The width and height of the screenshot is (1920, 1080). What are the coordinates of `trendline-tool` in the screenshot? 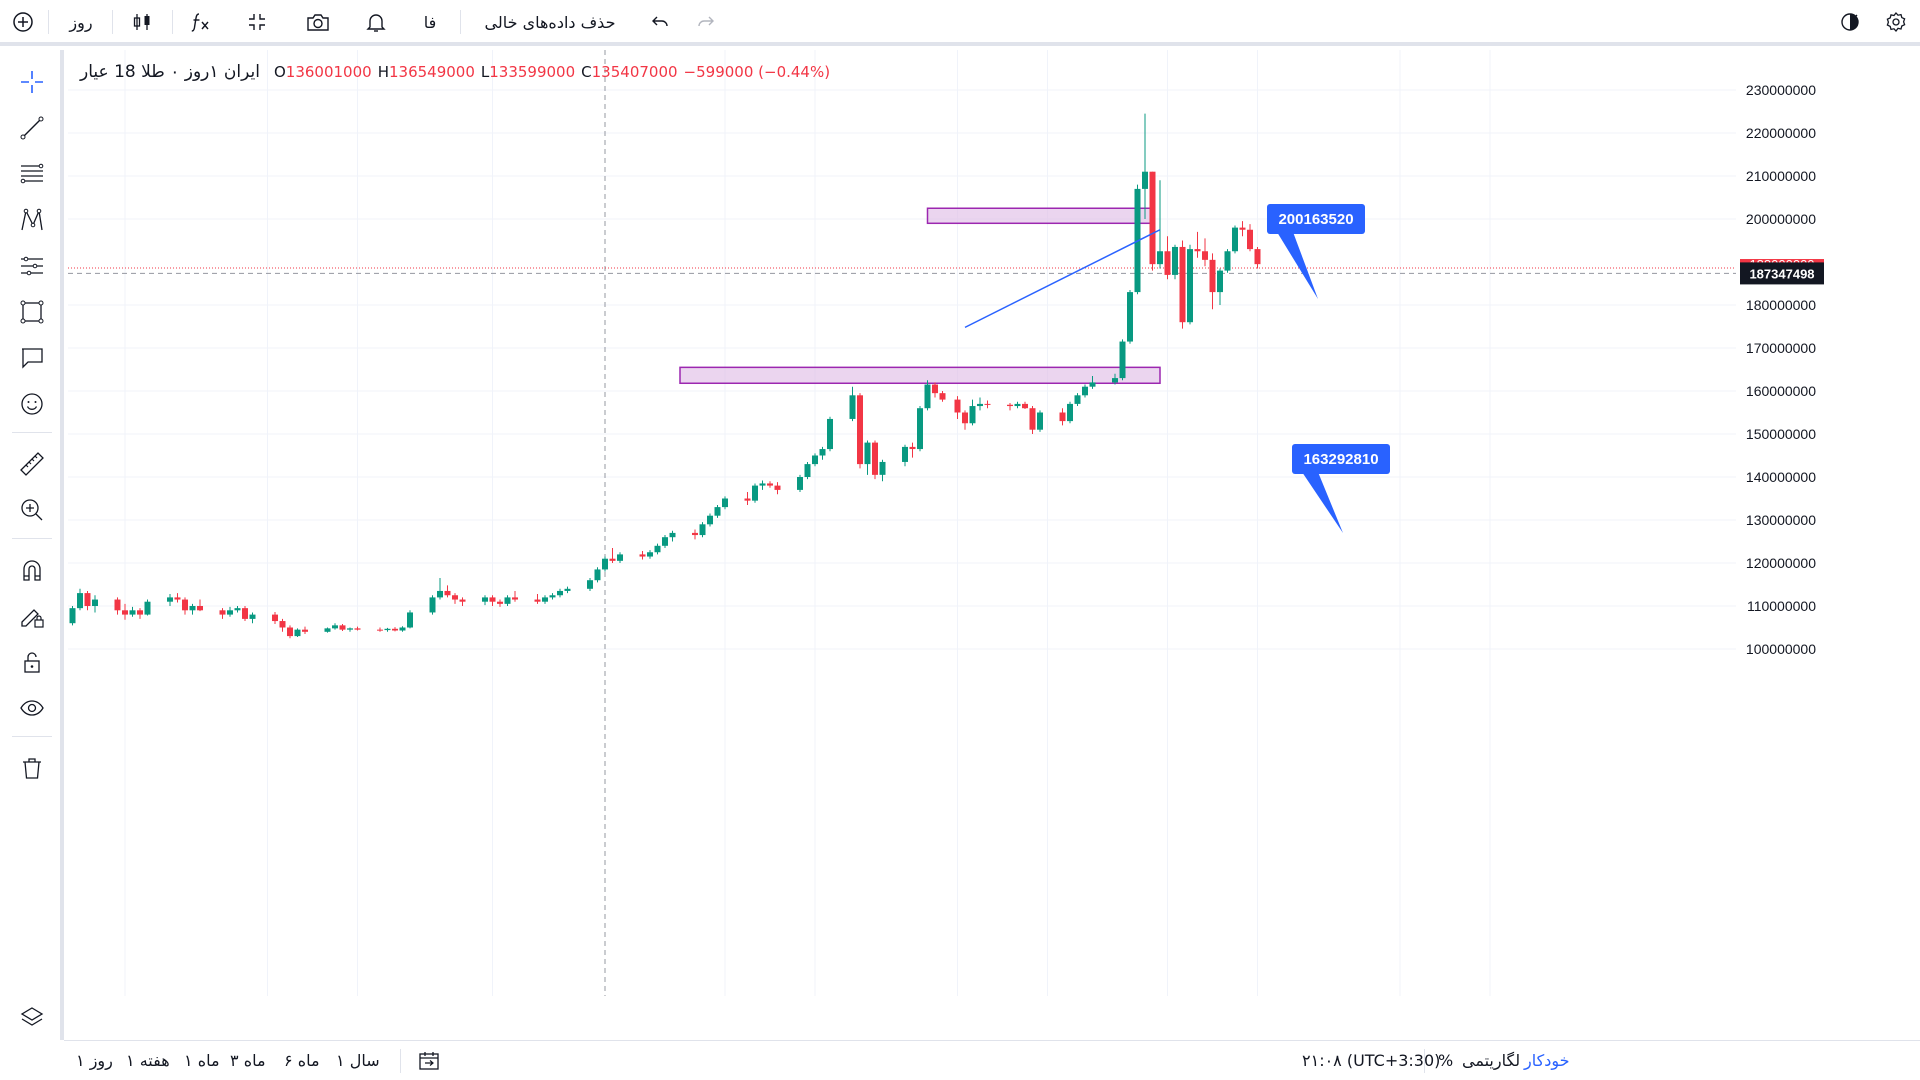 It's located at (32, 128).